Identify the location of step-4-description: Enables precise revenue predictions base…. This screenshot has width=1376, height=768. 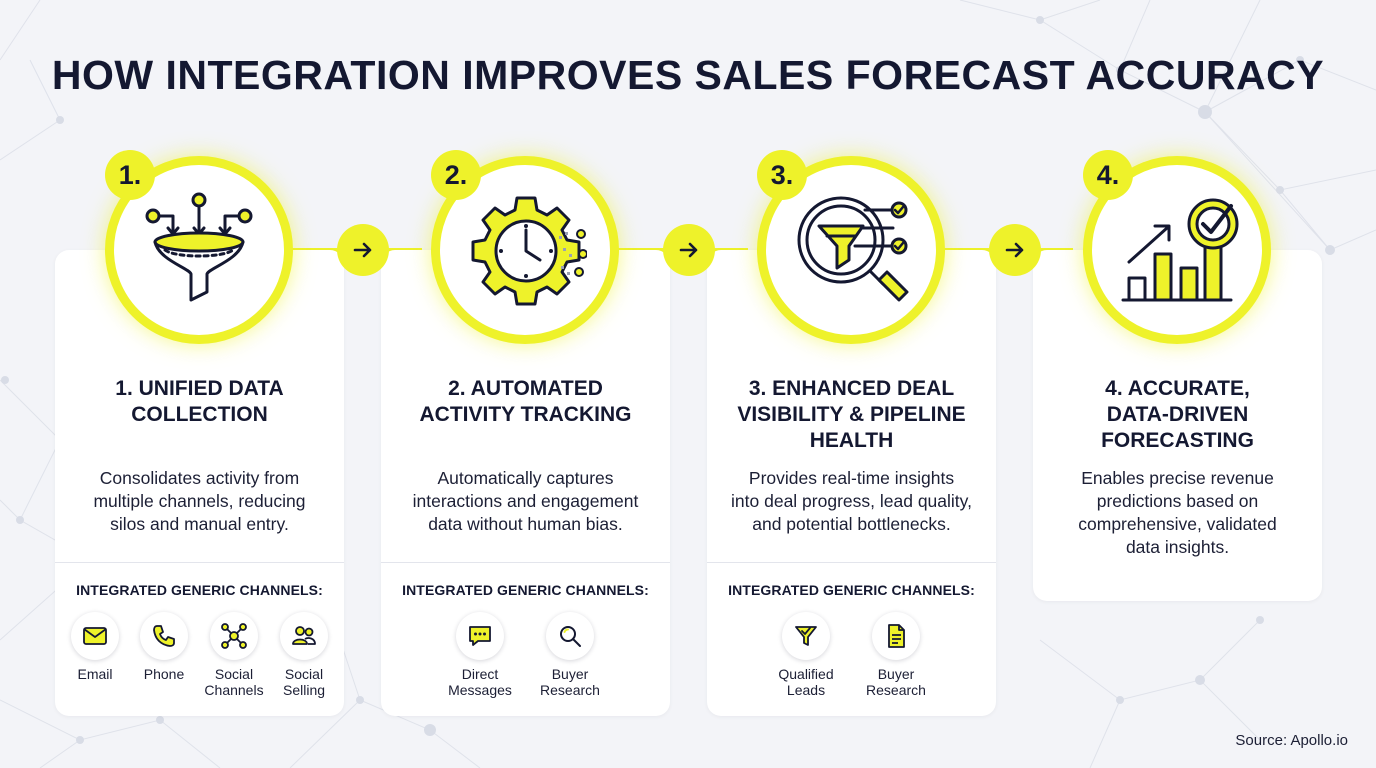
(1177, 512).